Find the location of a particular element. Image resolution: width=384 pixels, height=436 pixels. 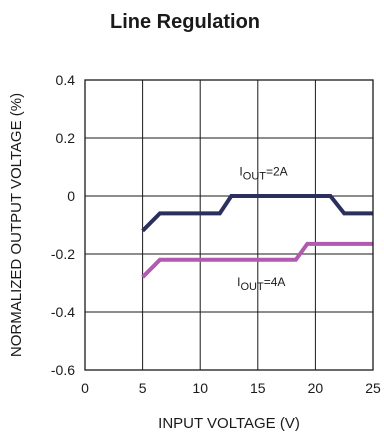

series-annotation-1: IOUT=2A is located at coordinates (263, 174).